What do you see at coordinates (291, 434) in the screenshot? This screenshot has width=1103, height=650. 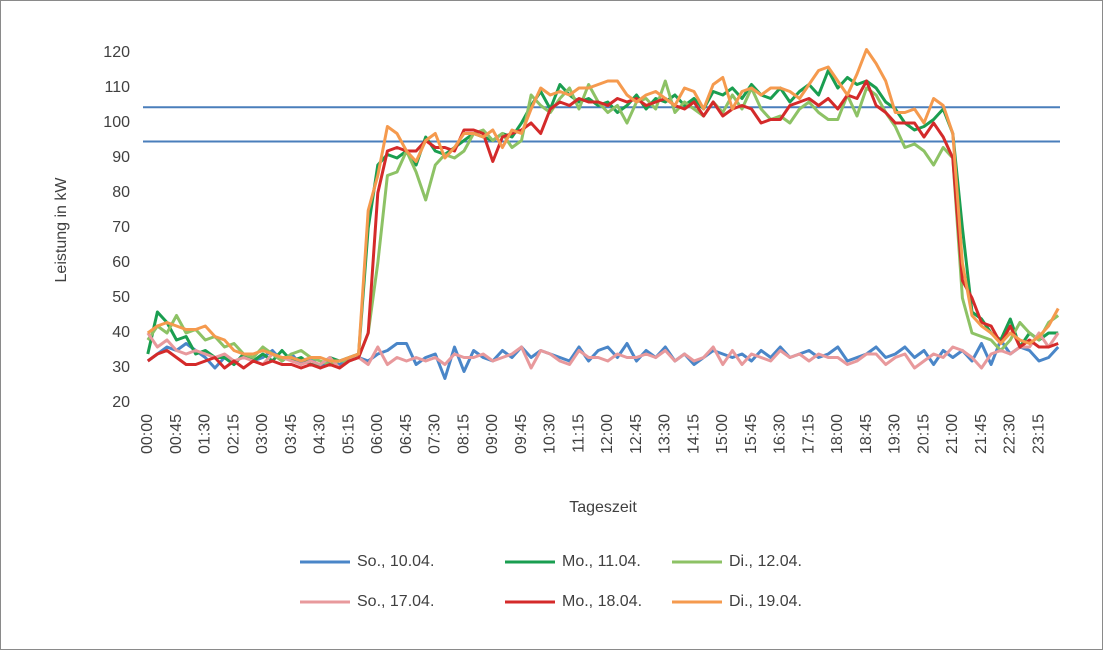 I see `x-tick-label: 03:45` at bounding box center [291, 434].